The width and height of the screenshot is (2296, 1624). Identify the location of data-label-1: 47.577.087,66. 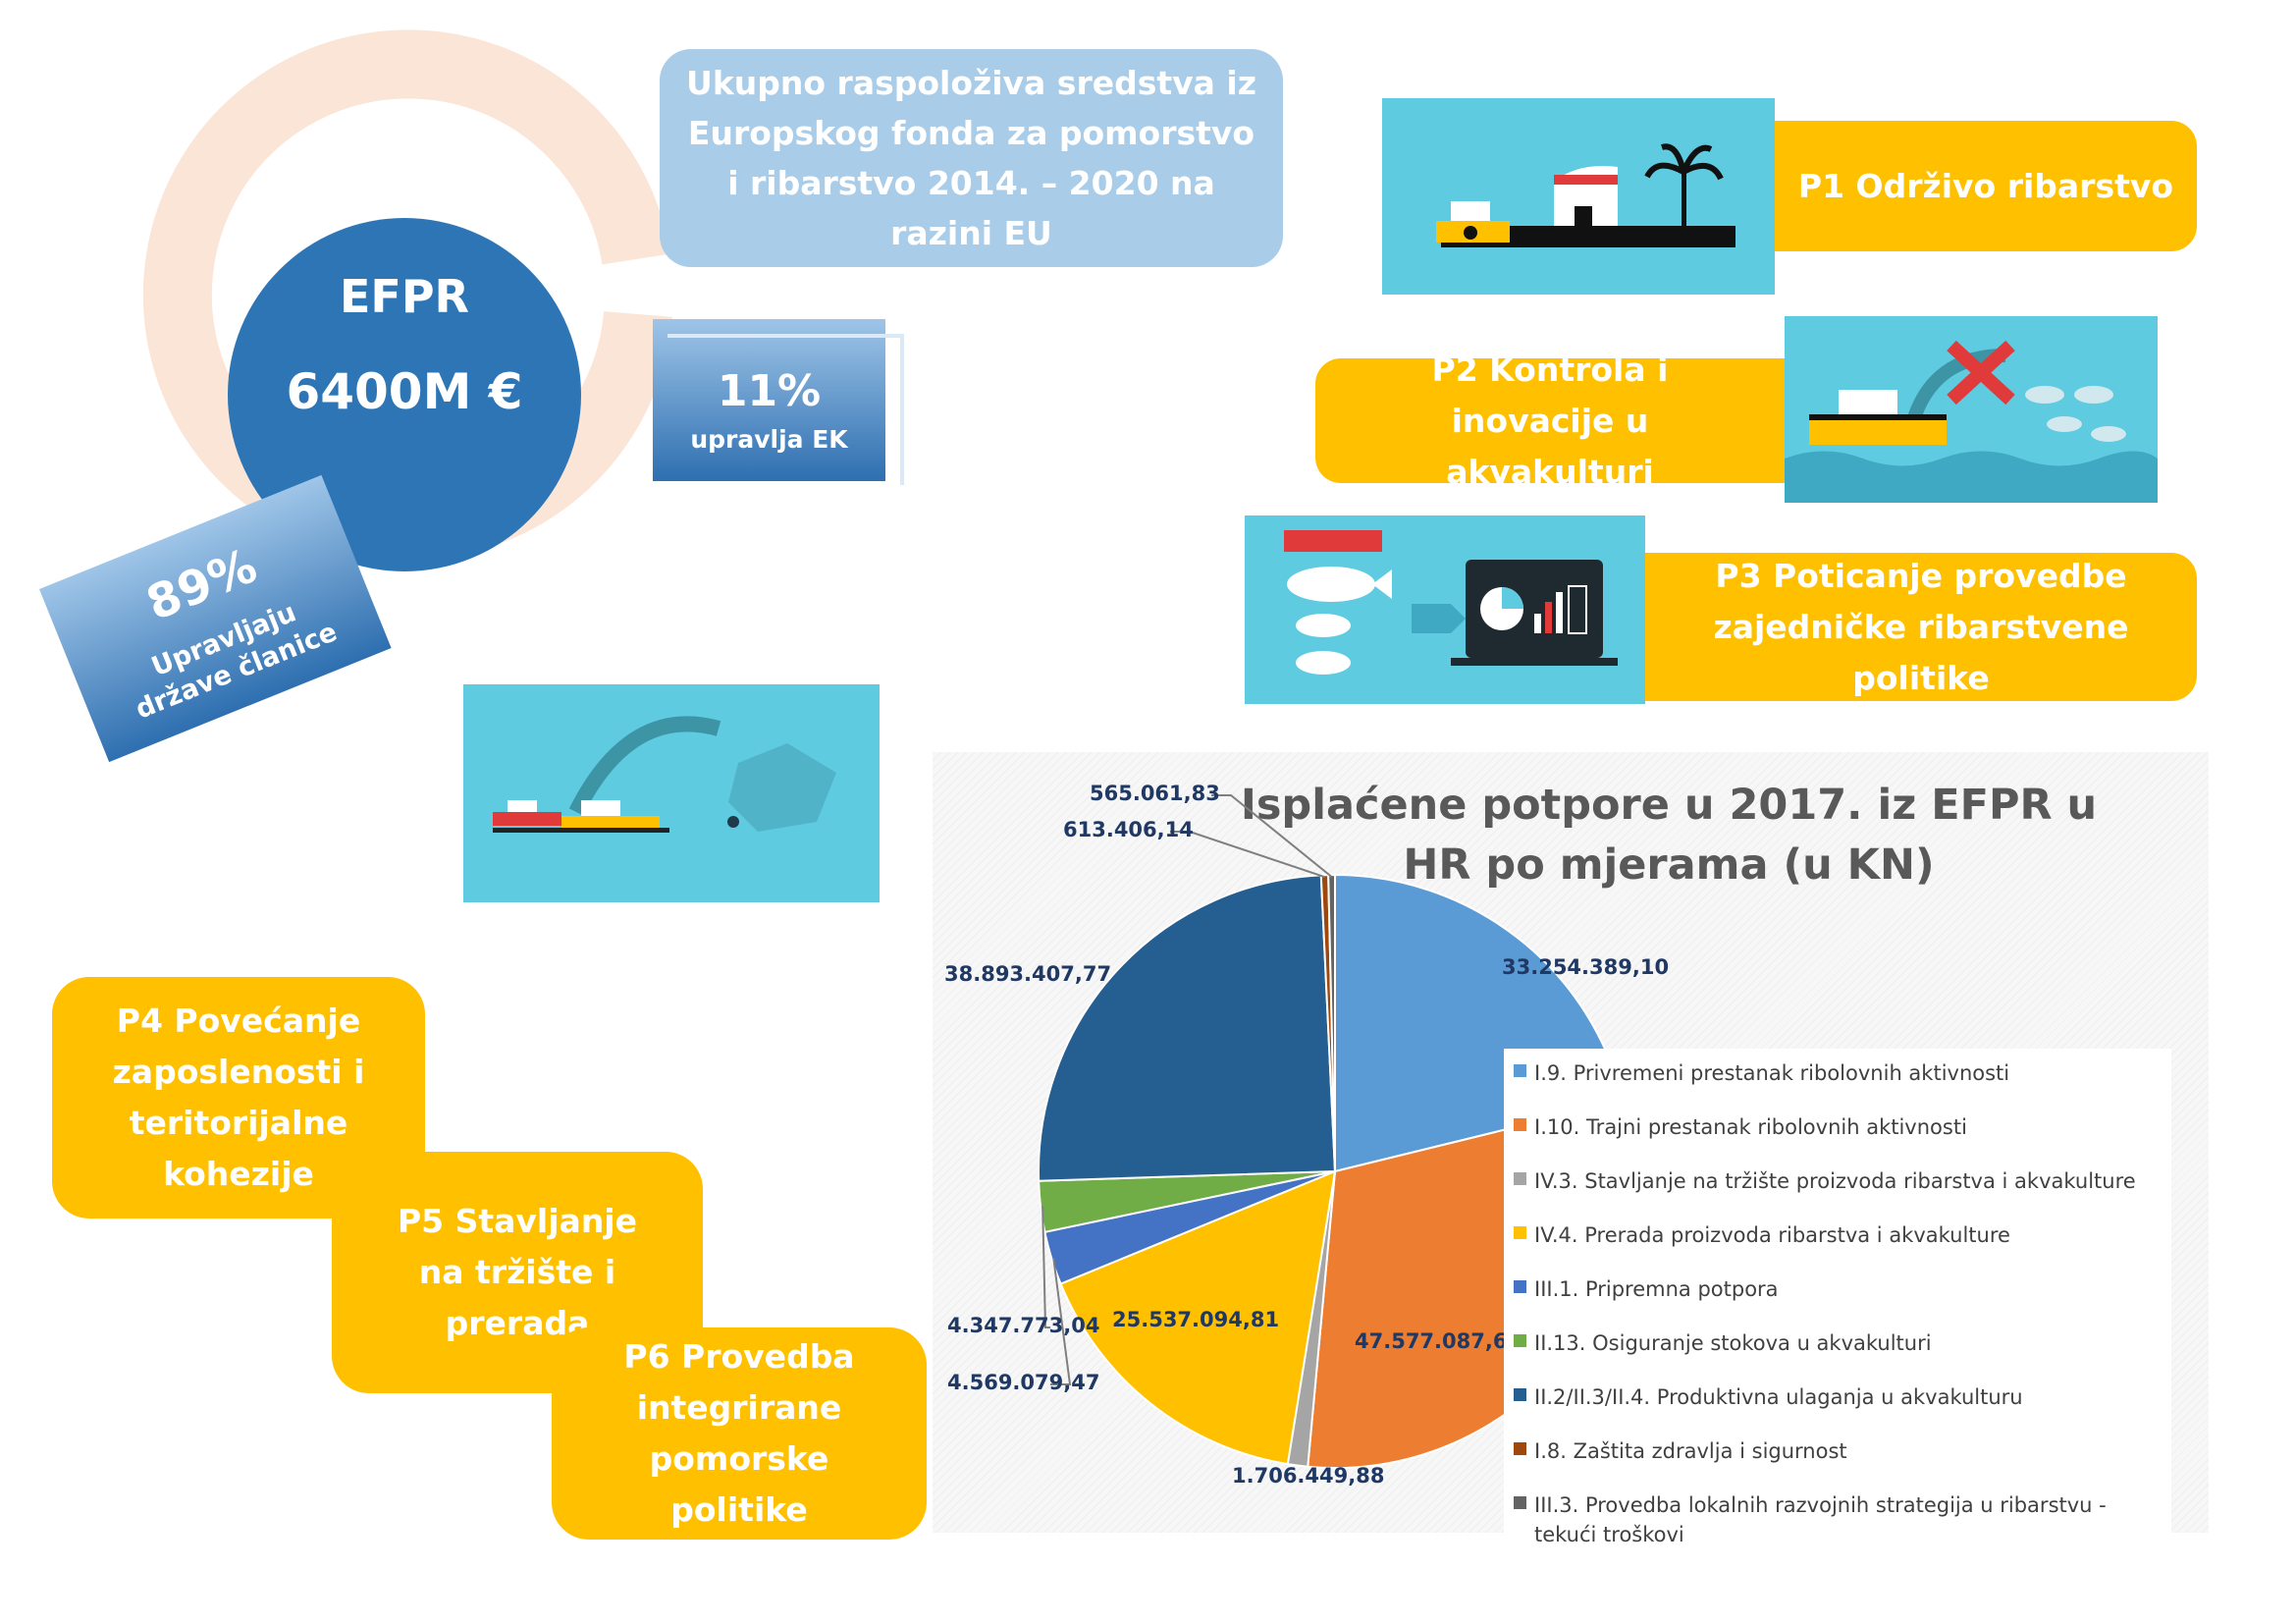
(1438, 1341).